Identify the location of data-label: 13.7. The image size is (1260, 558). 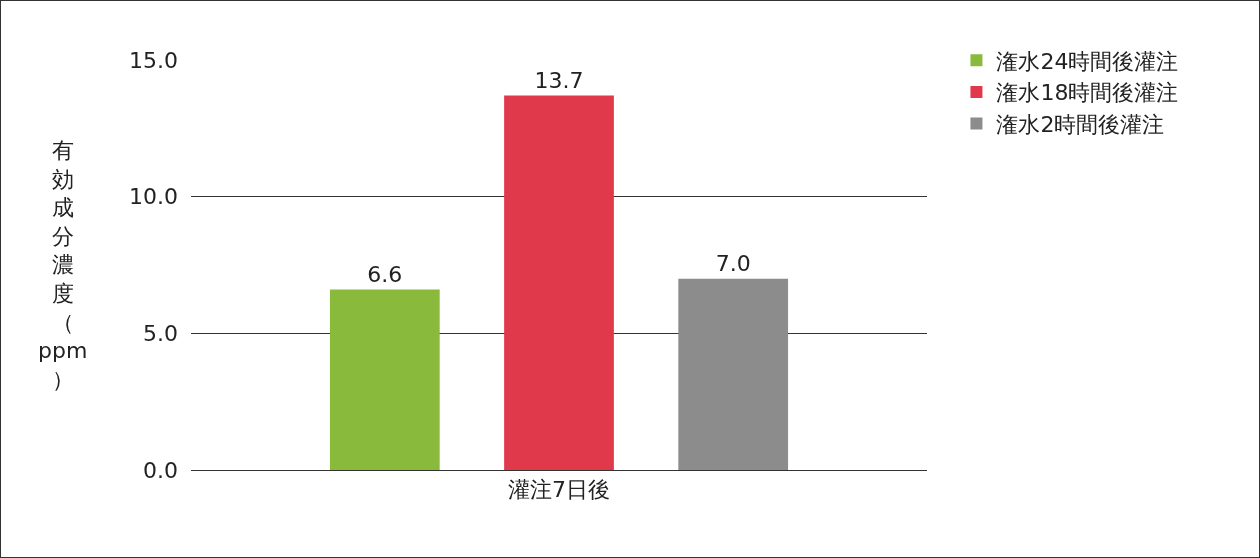
(559, 80).